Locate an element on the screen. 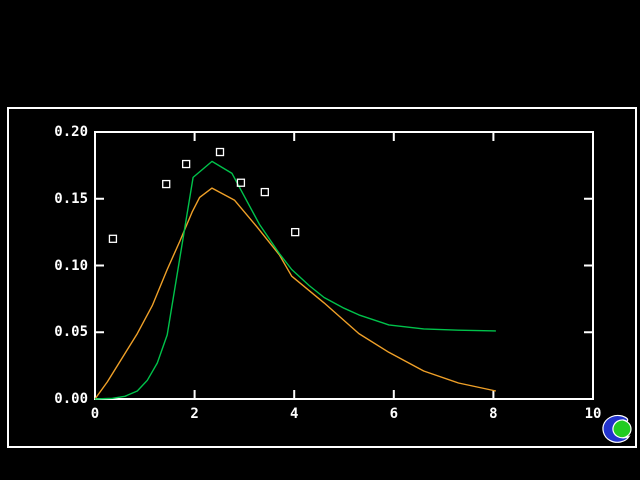 This screenshot has height=480, width=640. logo-blue-shape is located at coordinates (616, 428).